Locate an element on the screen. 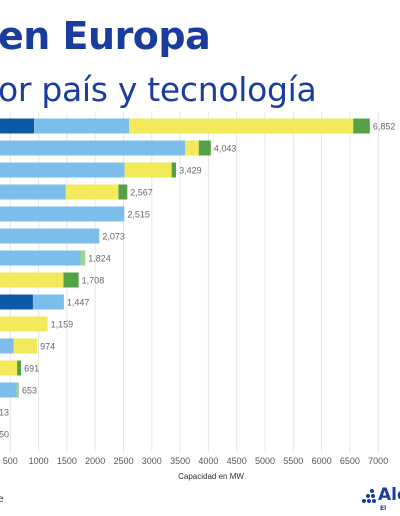 This screenshot has width=400, height=516. x-tick-label: 2000 is located at coordinates (95, 461).